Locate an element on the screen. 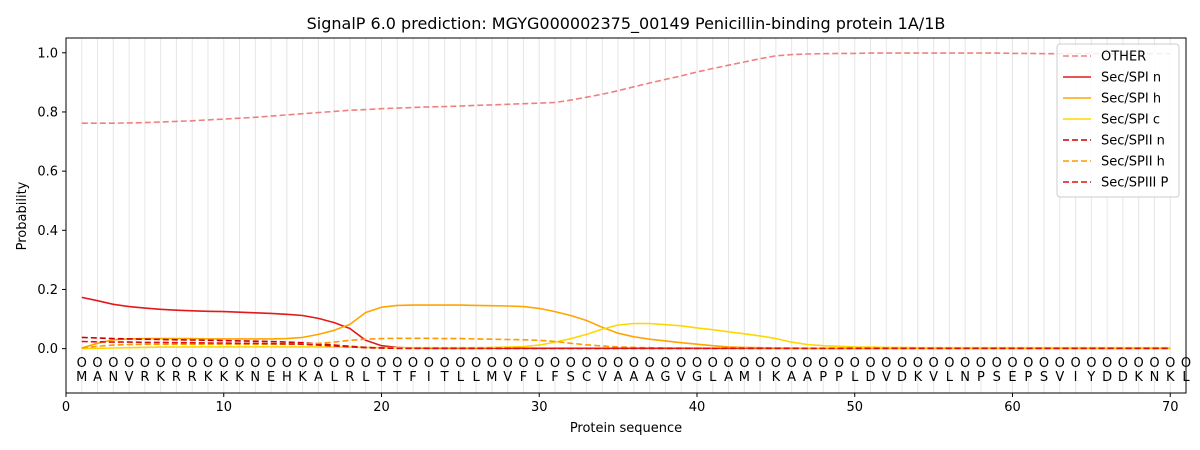 This screenshot has width=1200, height=450. y-tick-label: 1.0 is located at coordinates (47, 53).